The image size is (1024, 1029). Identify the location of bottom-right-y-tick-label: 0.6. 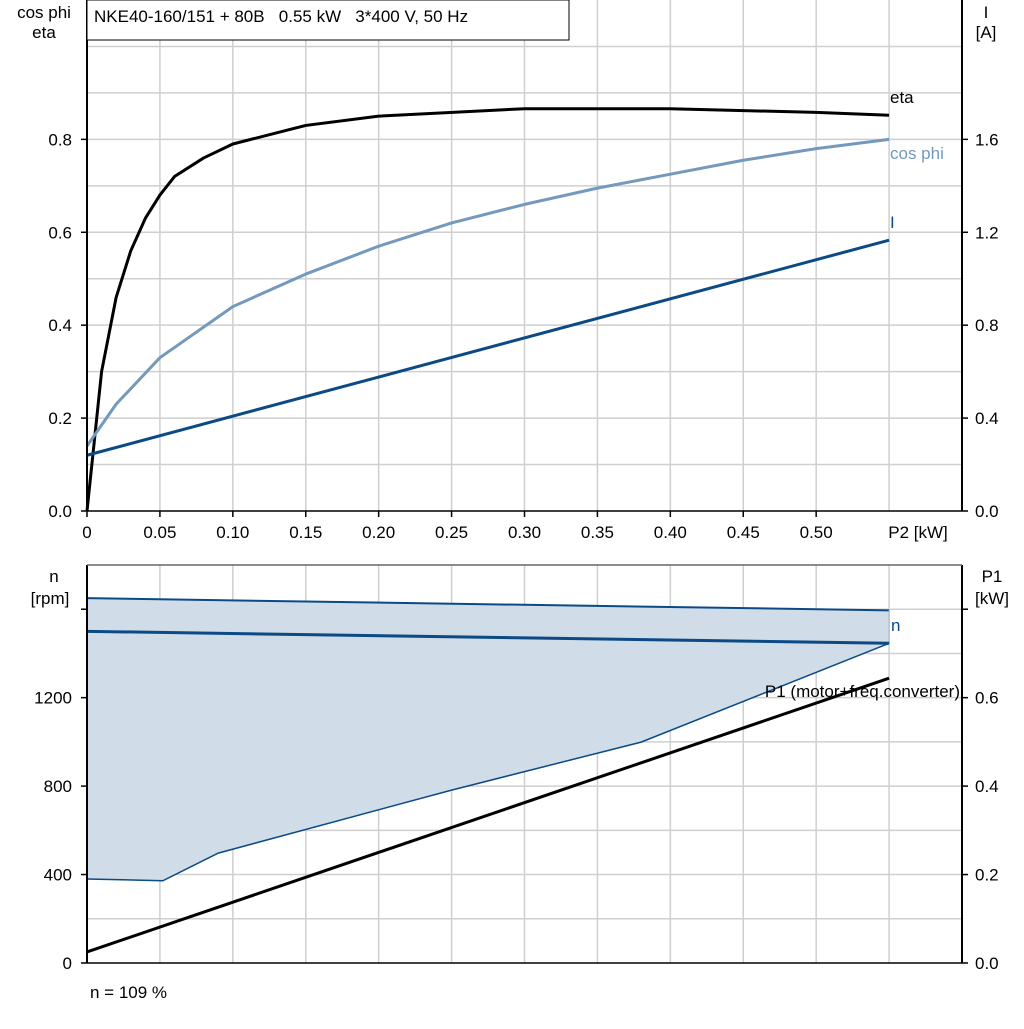
(987, 698).